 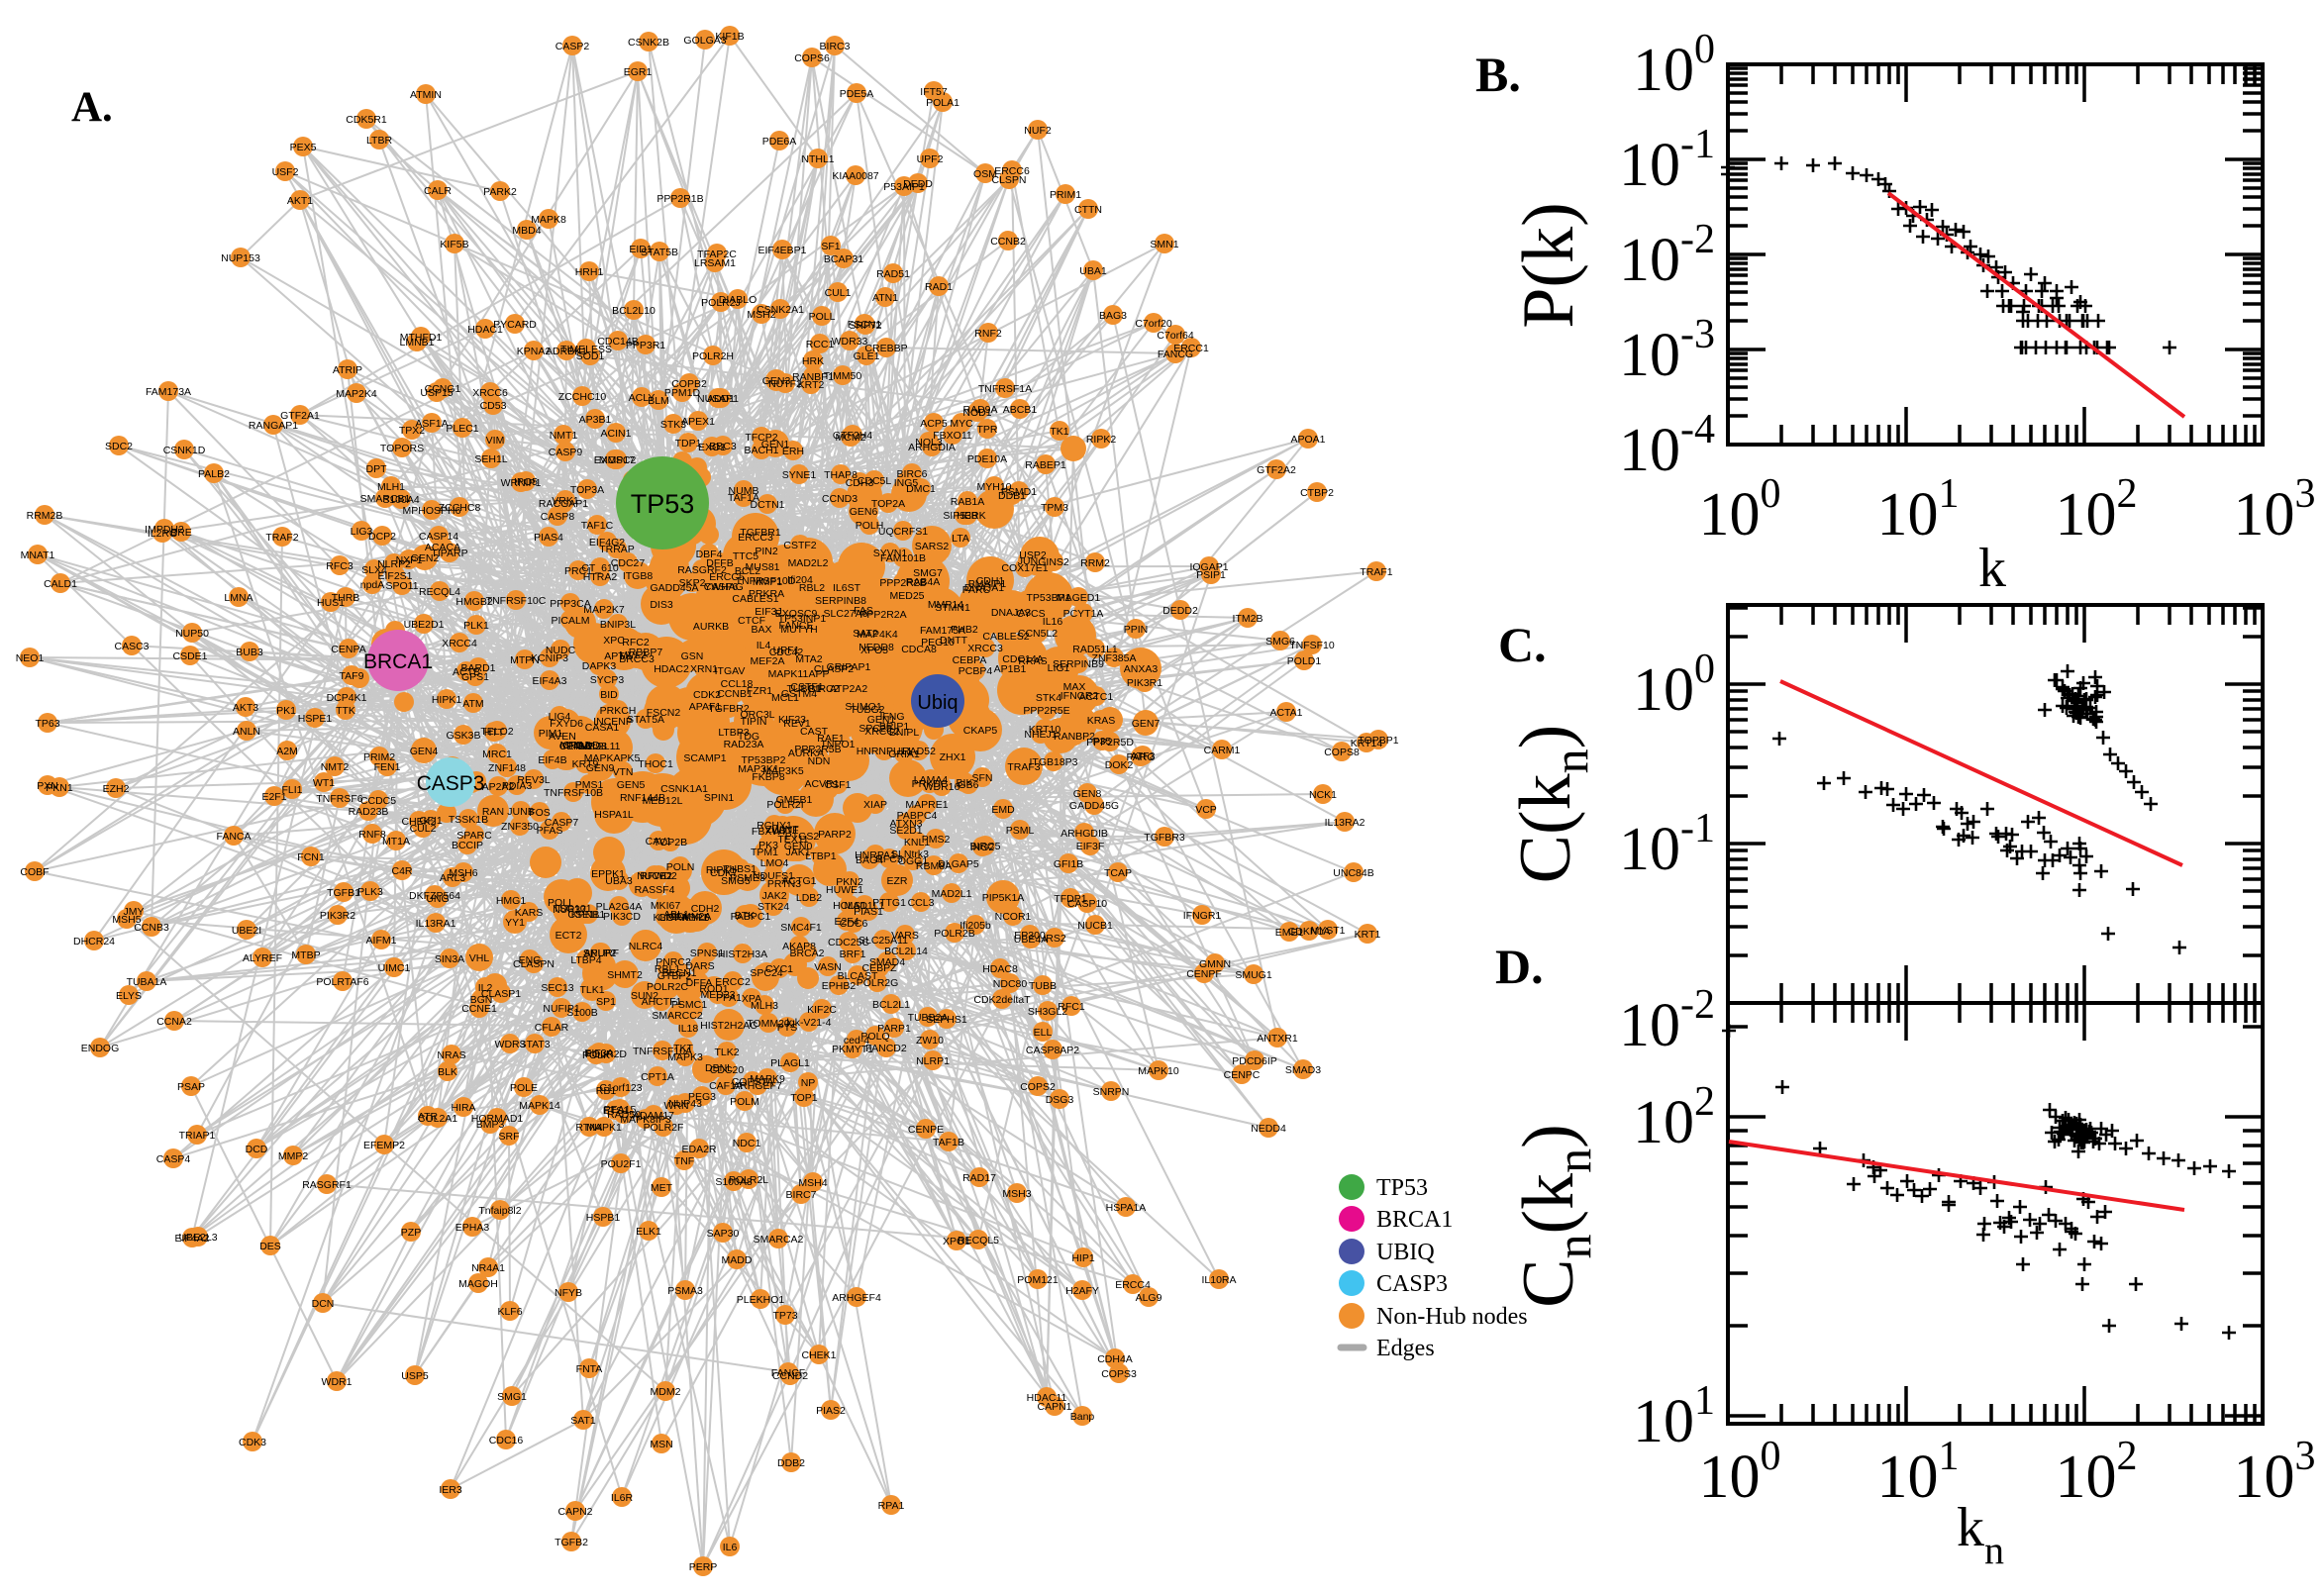 What do you see at coordinates (835, 46) in the screenshot?
I see `svg-text: BIRC3` at bounding box center [835, 46].